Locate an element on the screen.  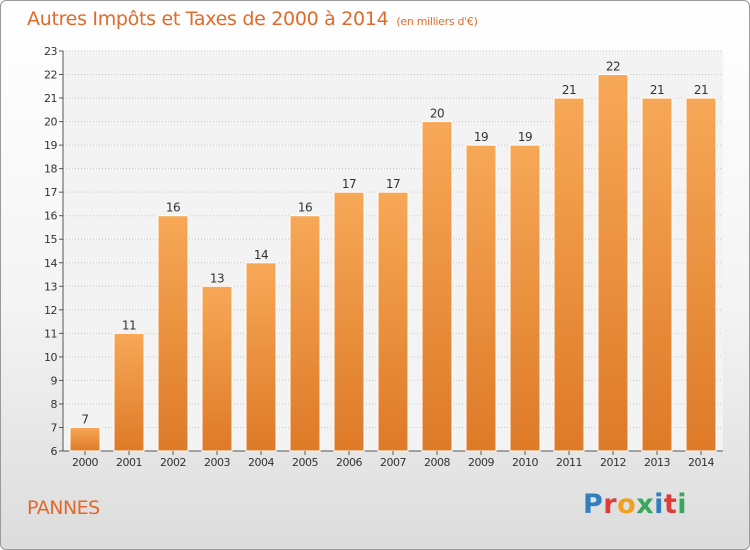
x-tick-label: 2013 is located at coordinates (657, 462).